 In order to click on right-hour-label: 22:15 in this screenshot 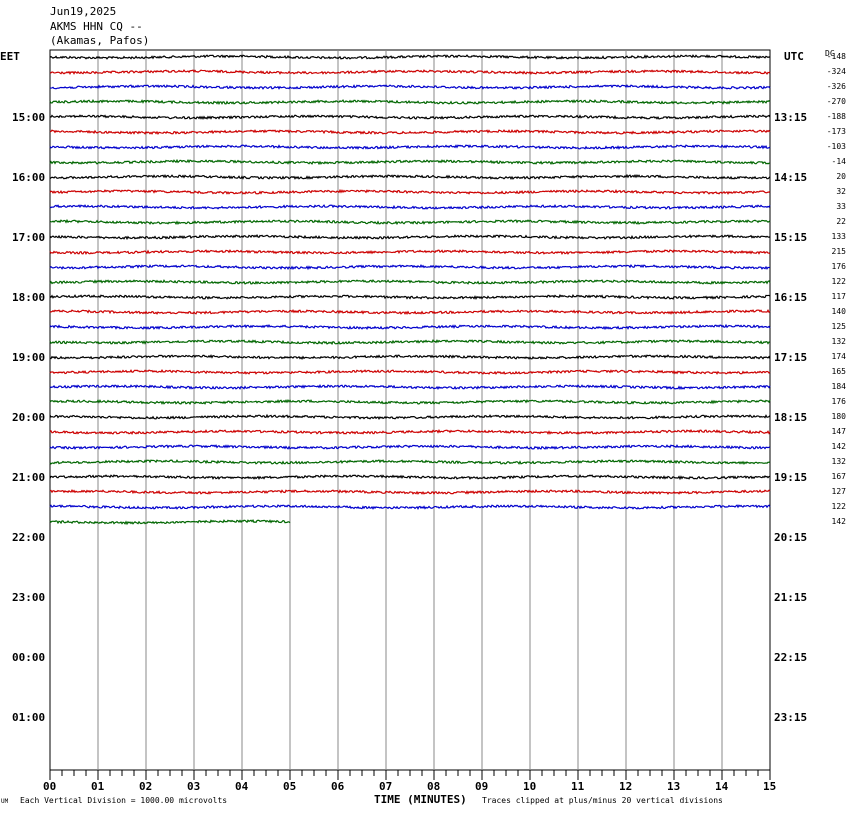, I will do `click(791, 657)`.